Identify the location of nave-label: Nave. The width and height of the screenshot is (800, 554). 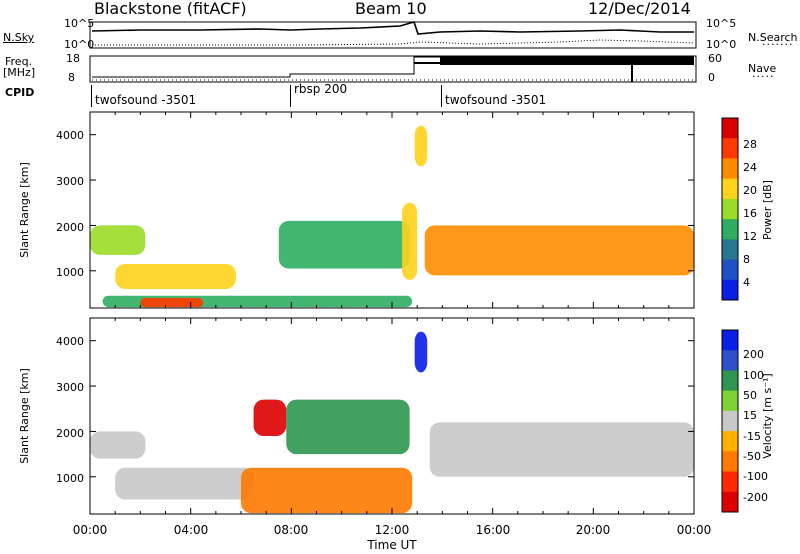
(762, 68).